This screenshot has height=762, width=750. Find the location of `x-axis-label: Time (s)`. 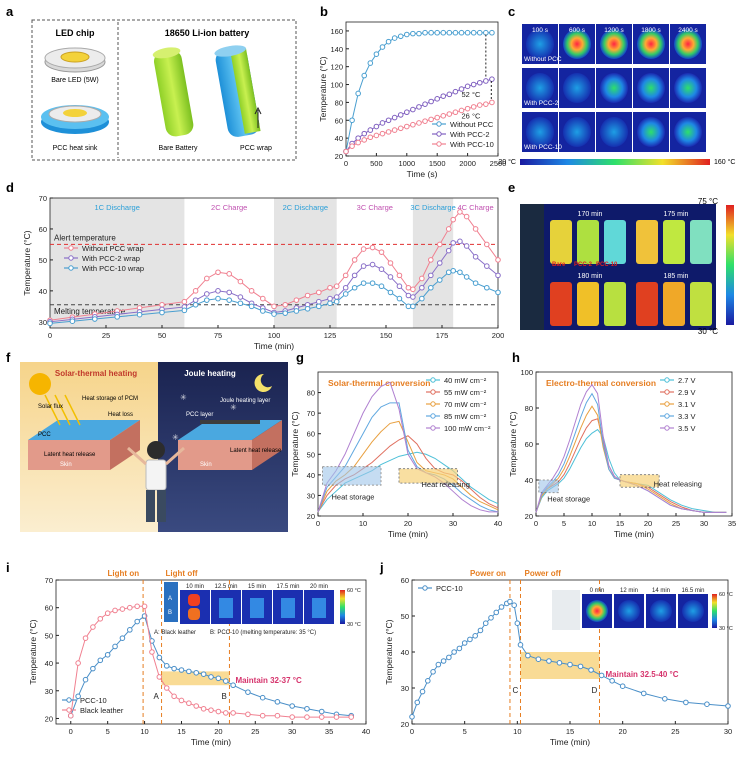

x-axis-label: Time (s) is located at coordinates (422, 174).